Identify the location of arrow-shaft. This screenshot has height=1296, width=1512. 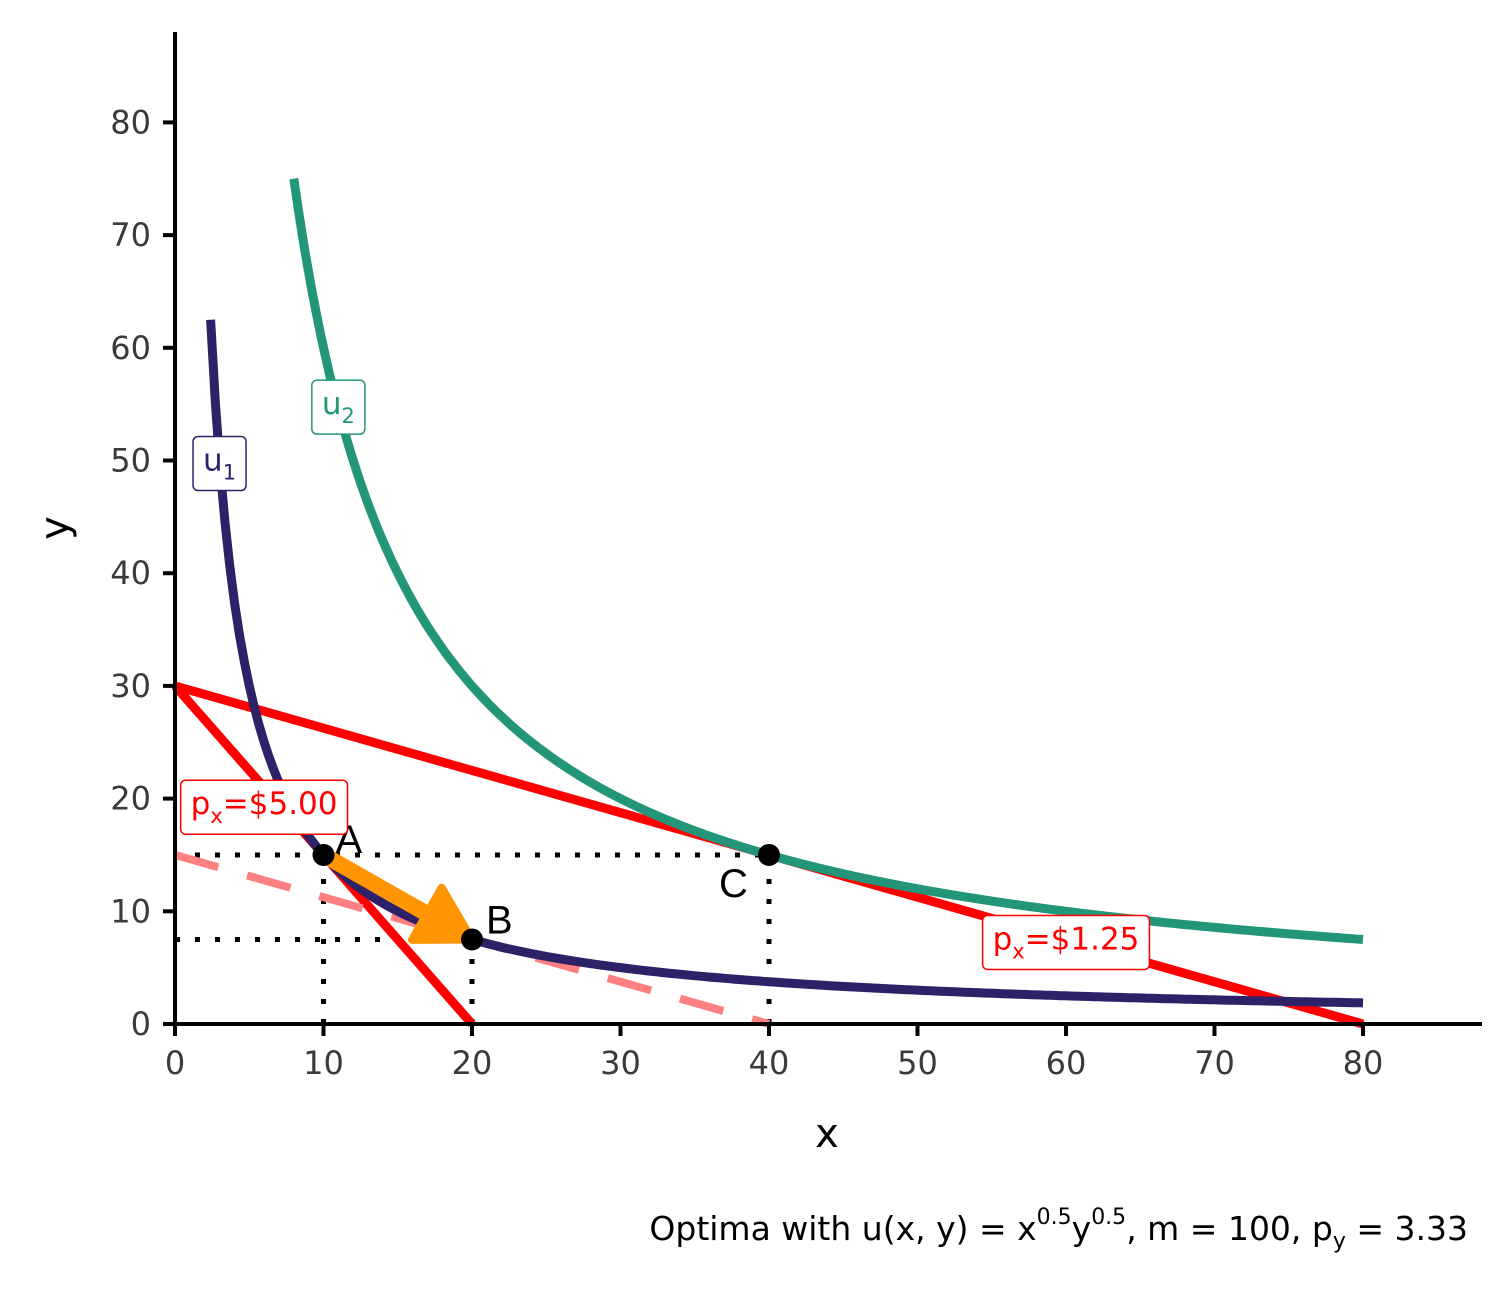
(375, 884).